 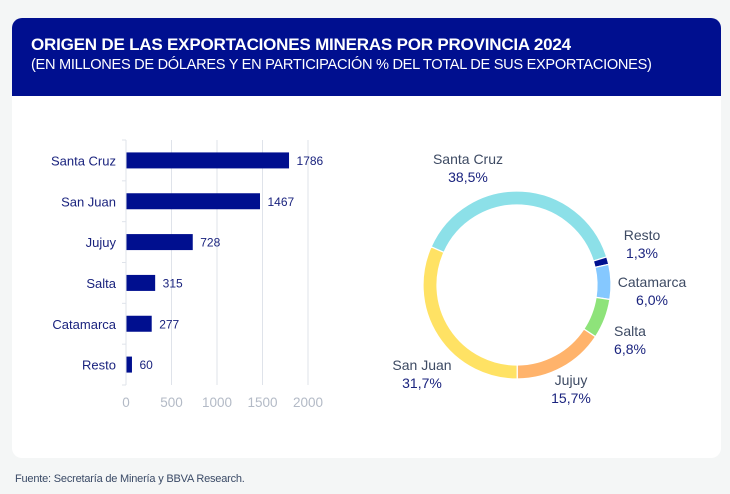 I want to click on value-label: 1786, so click(x=310, y=161).